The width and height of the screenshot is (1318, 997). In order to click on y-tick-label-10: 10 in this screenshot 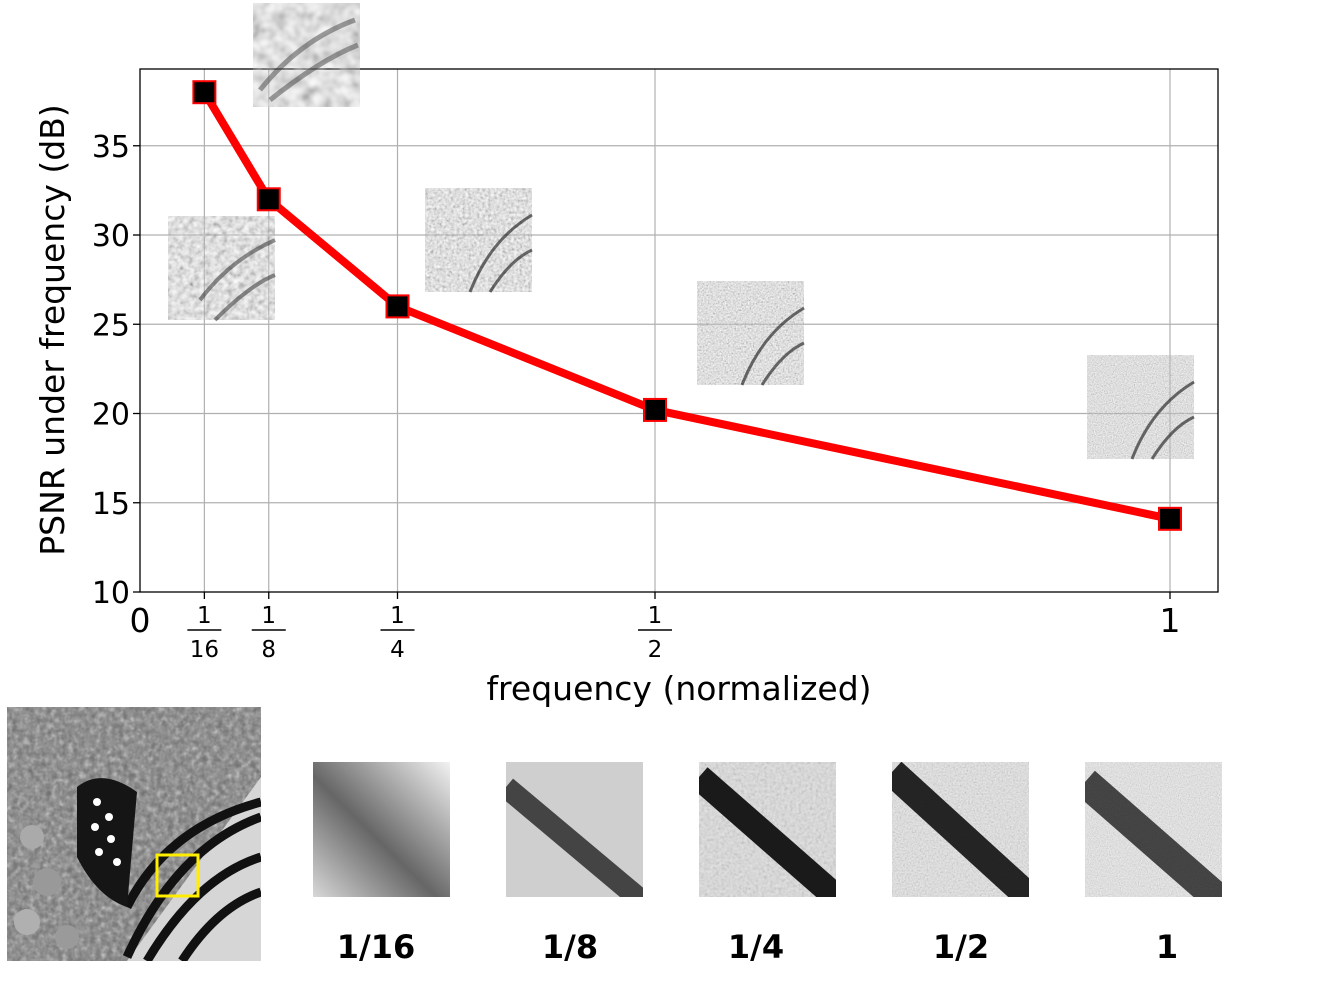, I will do `click(111, 593)`.